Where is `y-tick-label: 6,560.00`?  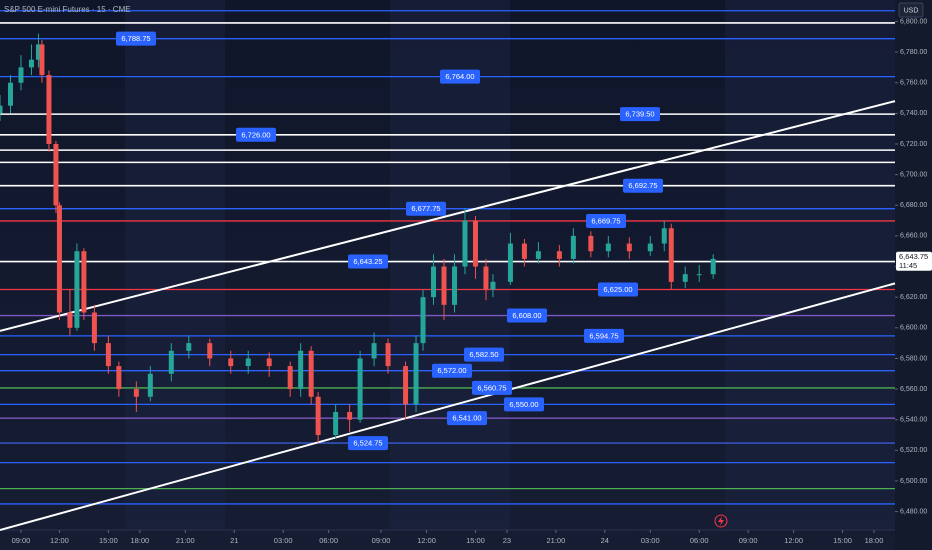 y-tick-label: 6,560.00 is located at coordinates (913, 389).